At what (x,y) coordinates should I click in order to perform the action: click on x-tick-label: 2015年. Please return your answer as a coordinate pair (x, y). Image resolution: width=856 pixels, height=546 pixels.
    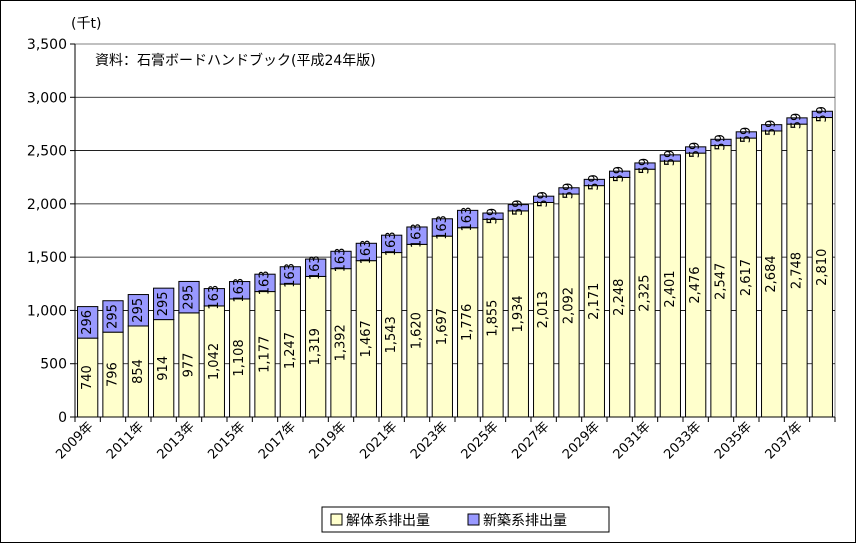
    Looking at the image, I should click on (226, 440).